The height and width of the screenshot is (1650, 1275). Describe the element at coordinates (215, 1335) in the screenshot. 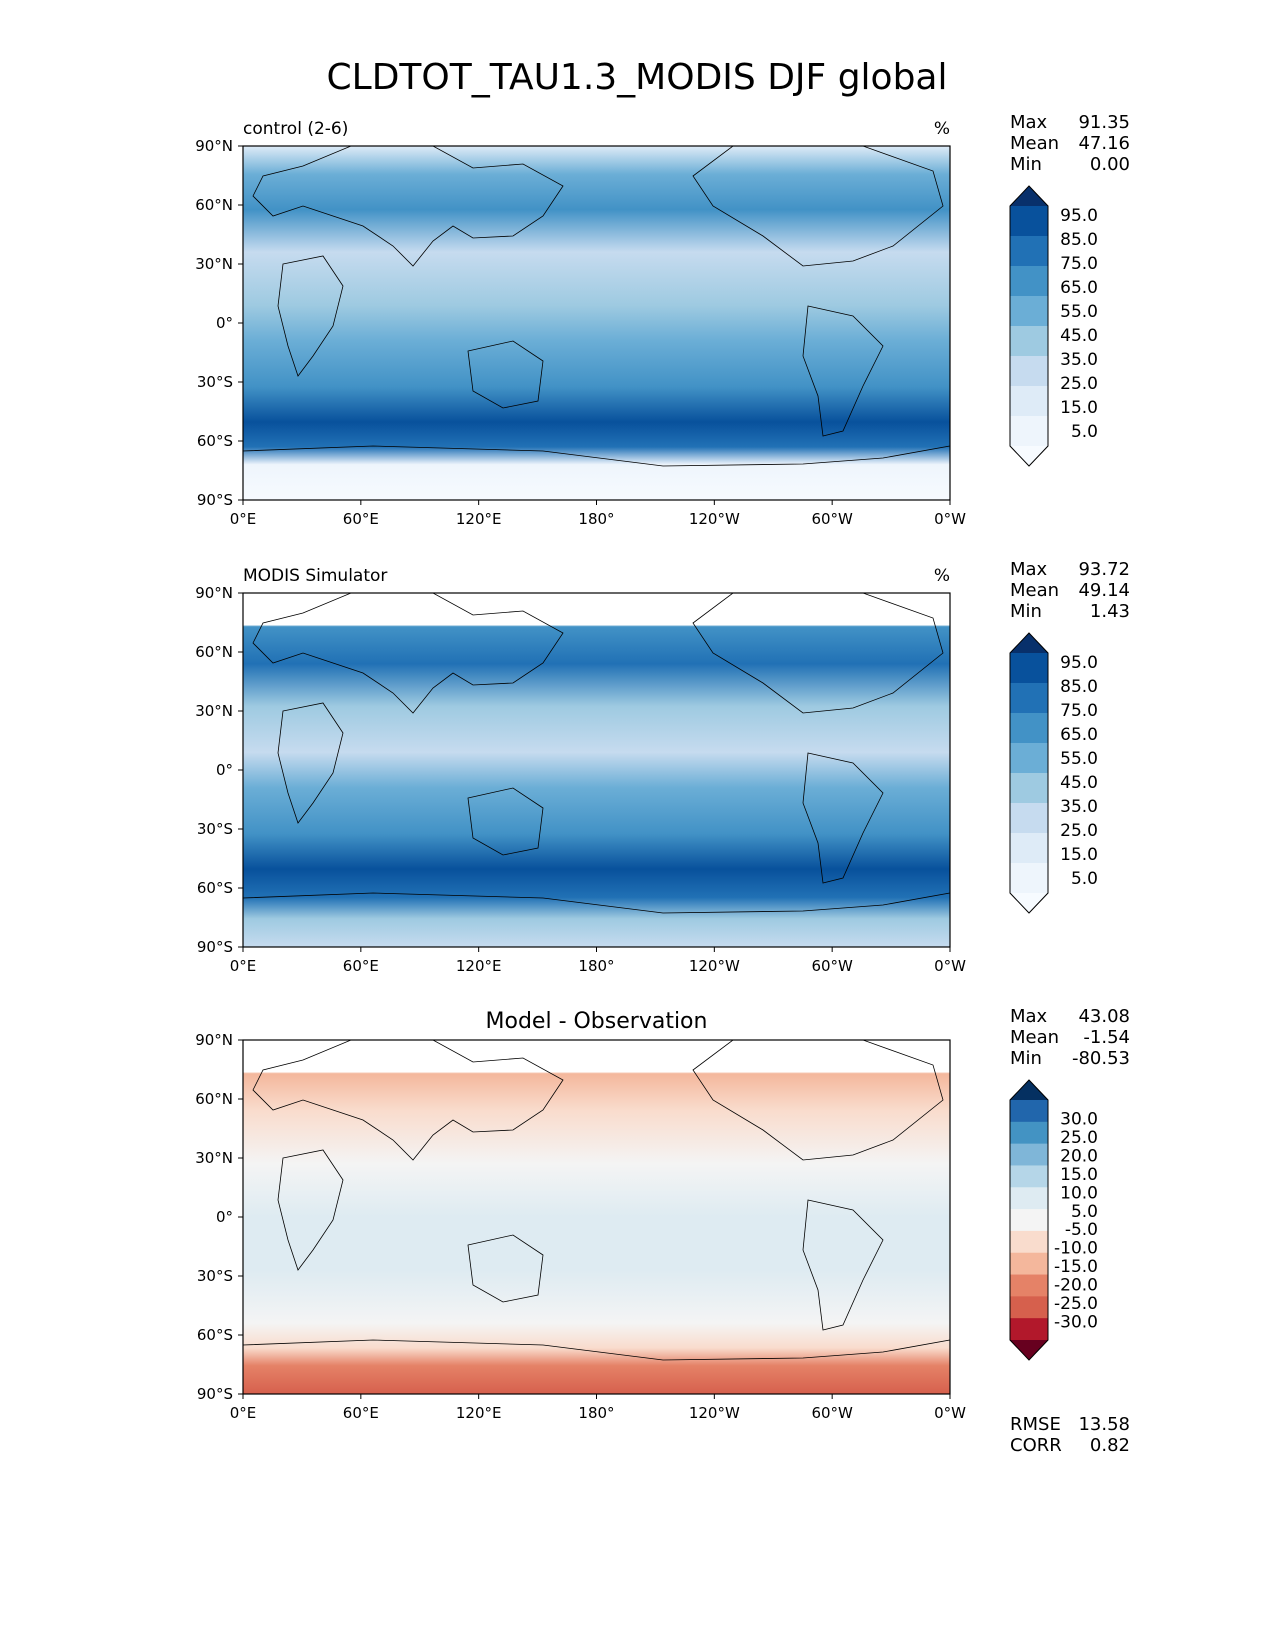

I see `panel-3-ytick-label: 60°S` at that location.